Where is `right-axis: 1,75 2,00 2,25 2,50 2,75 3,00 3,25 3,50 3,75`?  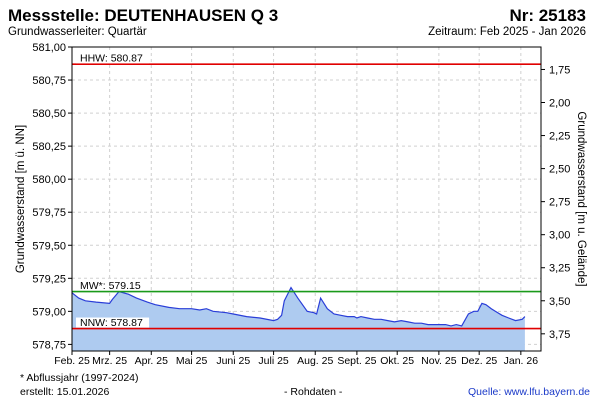 right-axis: 1,75 2,00 2,25 2,50 2,75 3,00 3,25 3,50 3,75 is located at coordinates (555, 202).